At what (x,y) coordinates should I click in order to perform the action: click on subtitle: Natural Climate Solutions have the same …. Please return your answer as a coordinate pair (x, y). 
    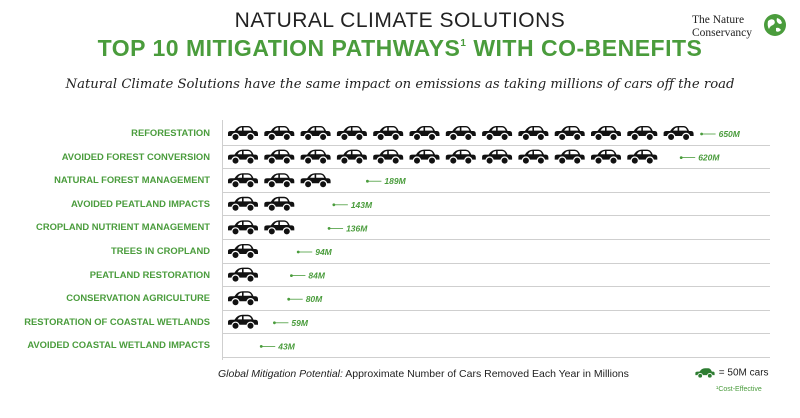
    Looking at the image, I should click on (400, 84).